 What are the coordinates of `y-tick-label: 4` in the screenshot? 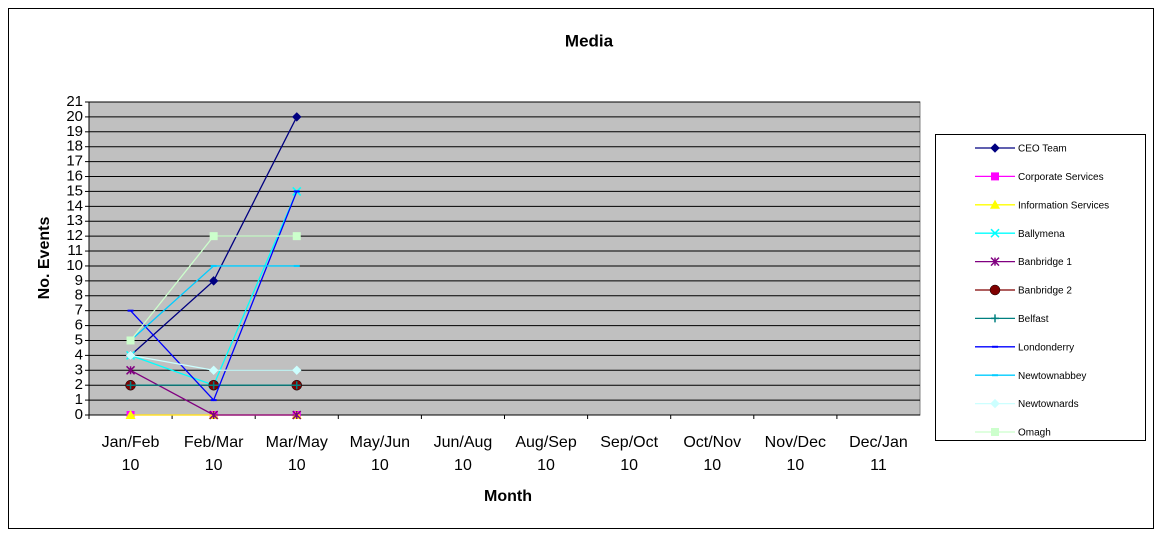 It's located at (79, 354).